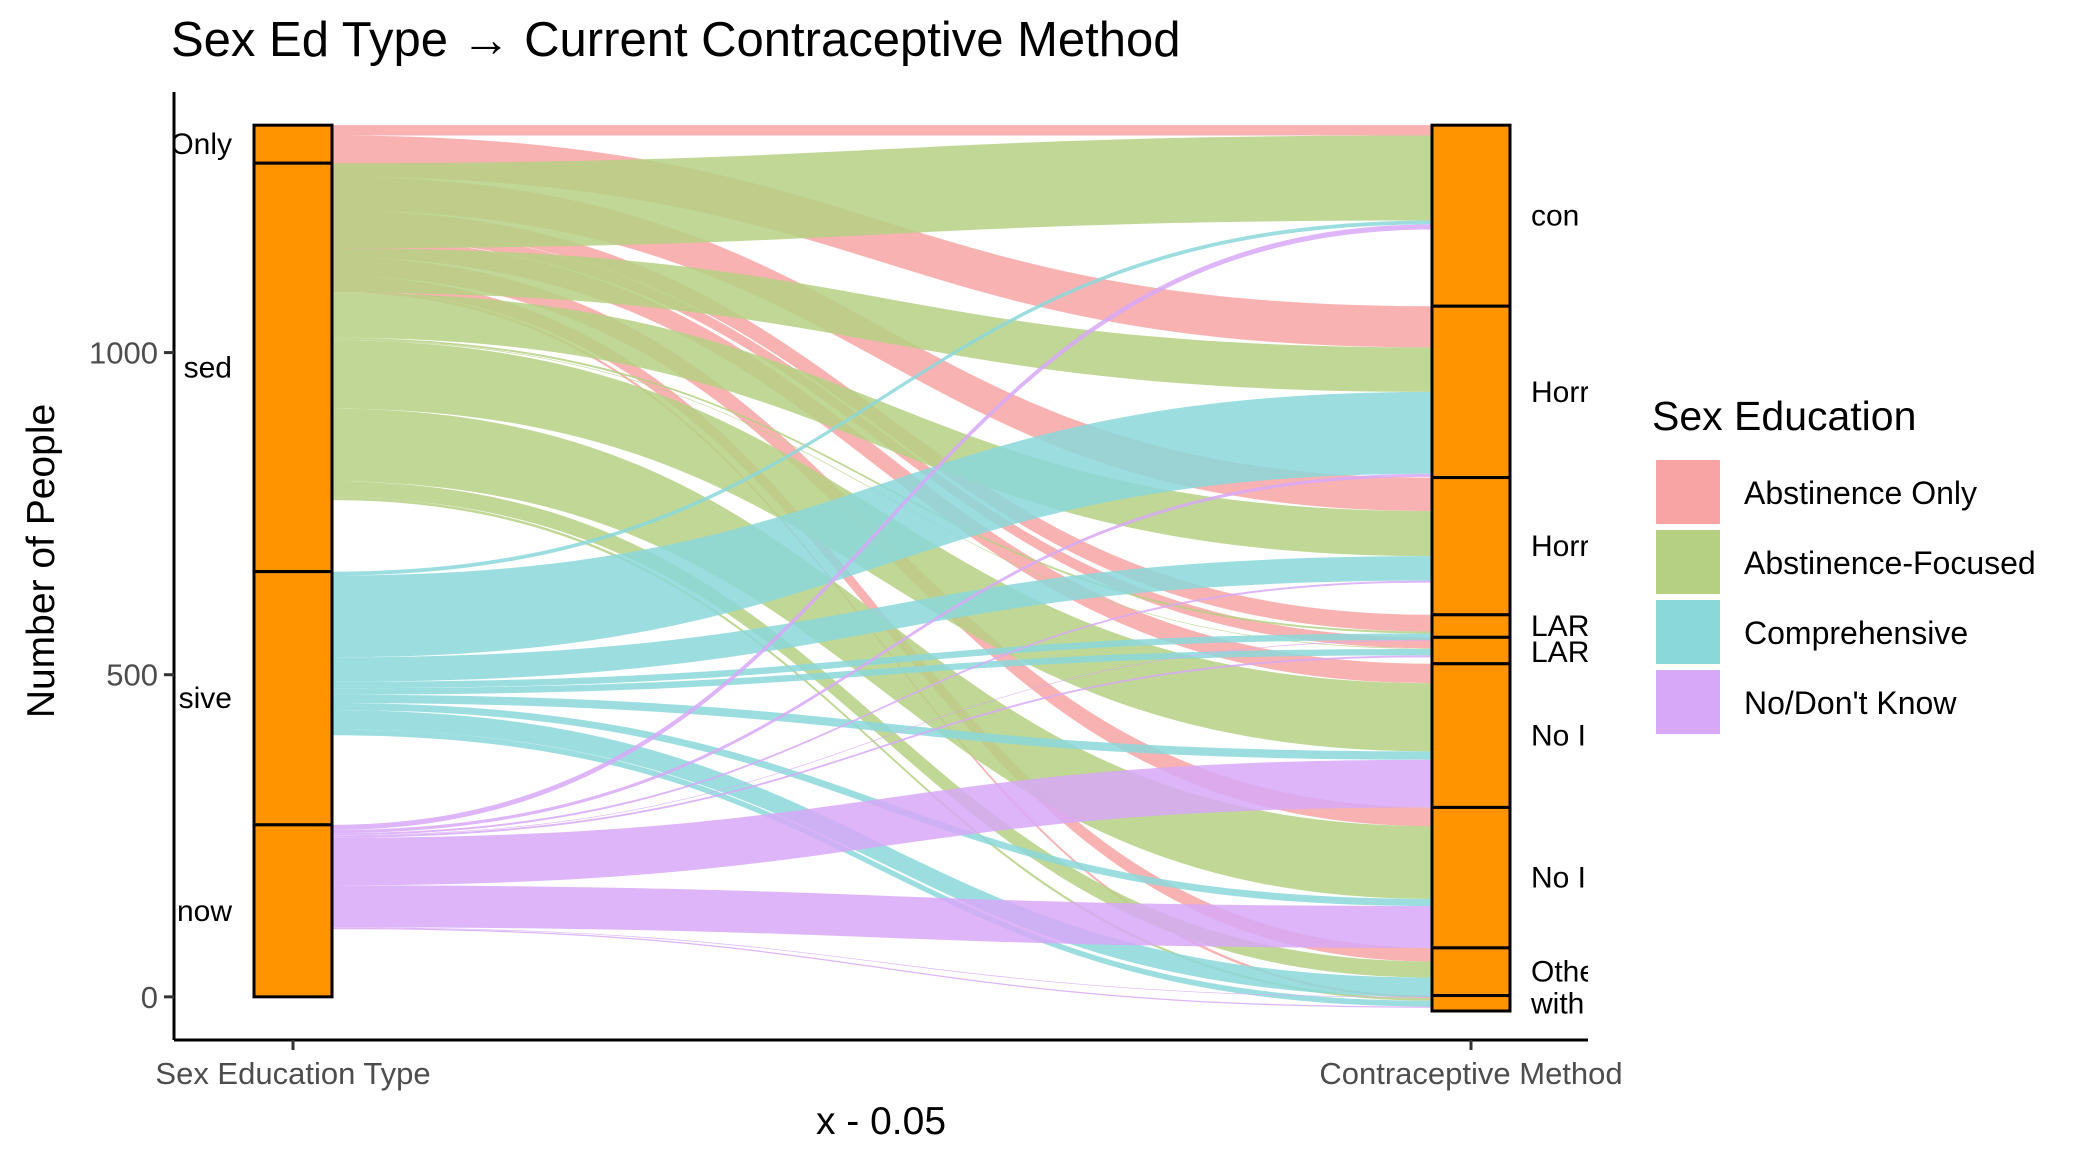 The height and width of the screenshot is (1152, 2088). Describe the element at coordinates (208, 367) in the screenshot. I see `left-stratum-label-1: sed` at that location.